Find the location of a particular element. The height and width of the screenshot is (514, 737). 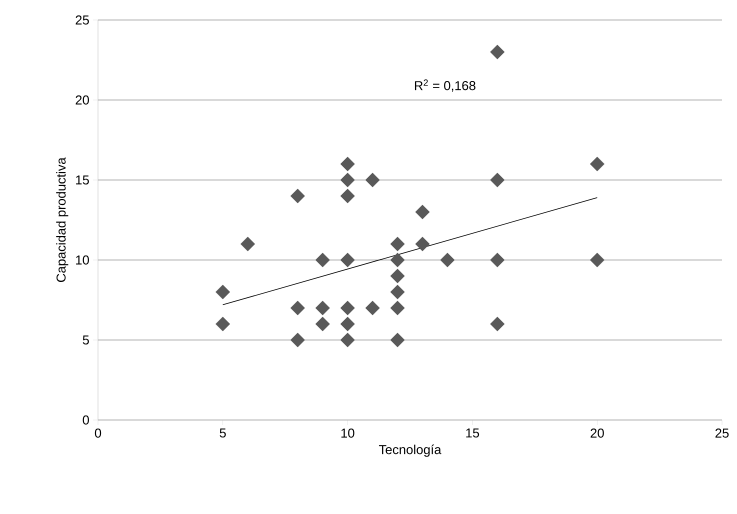

y-tick-label: 10 is located at coordinates (82, 260).